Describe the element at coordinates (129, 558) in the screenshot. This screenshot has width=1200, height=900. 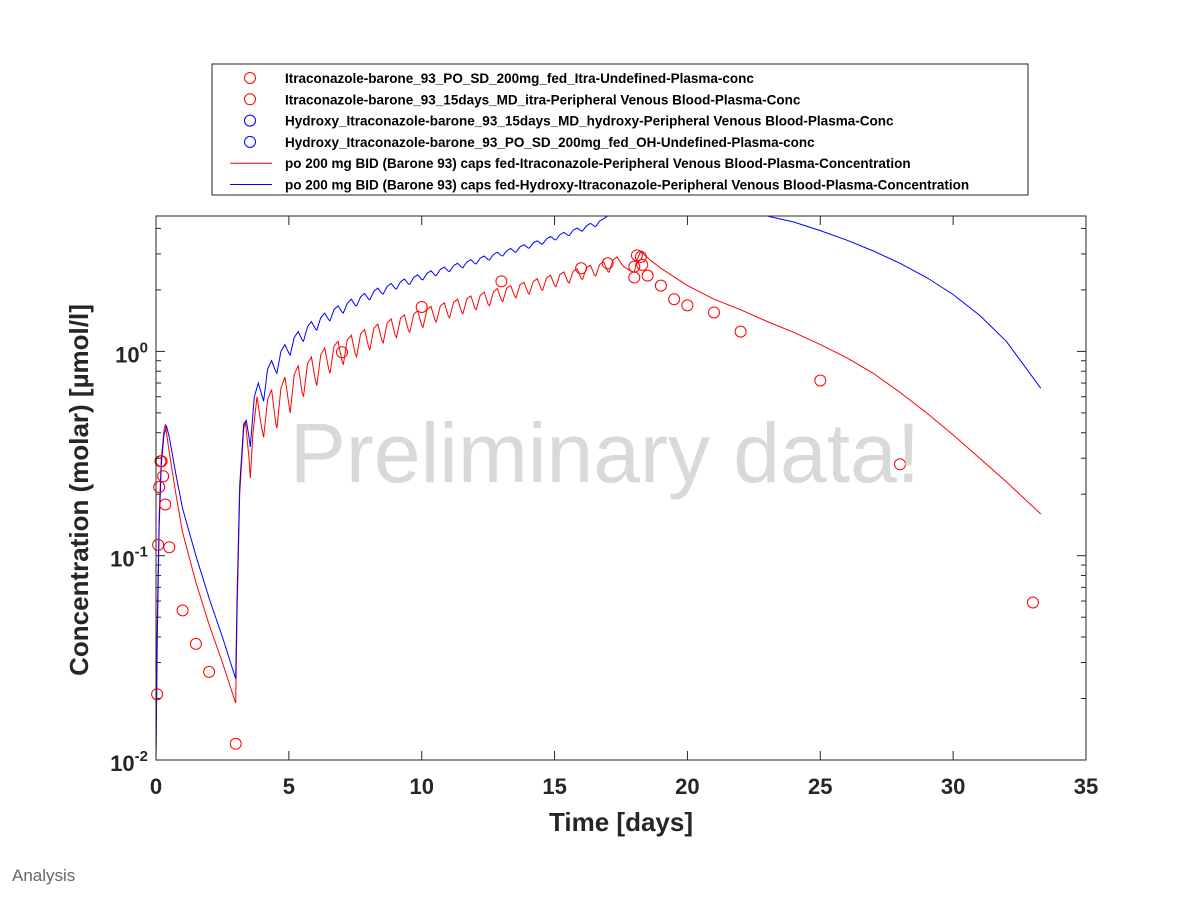
I see `y-tick-label: 10⁻¹` at that location.